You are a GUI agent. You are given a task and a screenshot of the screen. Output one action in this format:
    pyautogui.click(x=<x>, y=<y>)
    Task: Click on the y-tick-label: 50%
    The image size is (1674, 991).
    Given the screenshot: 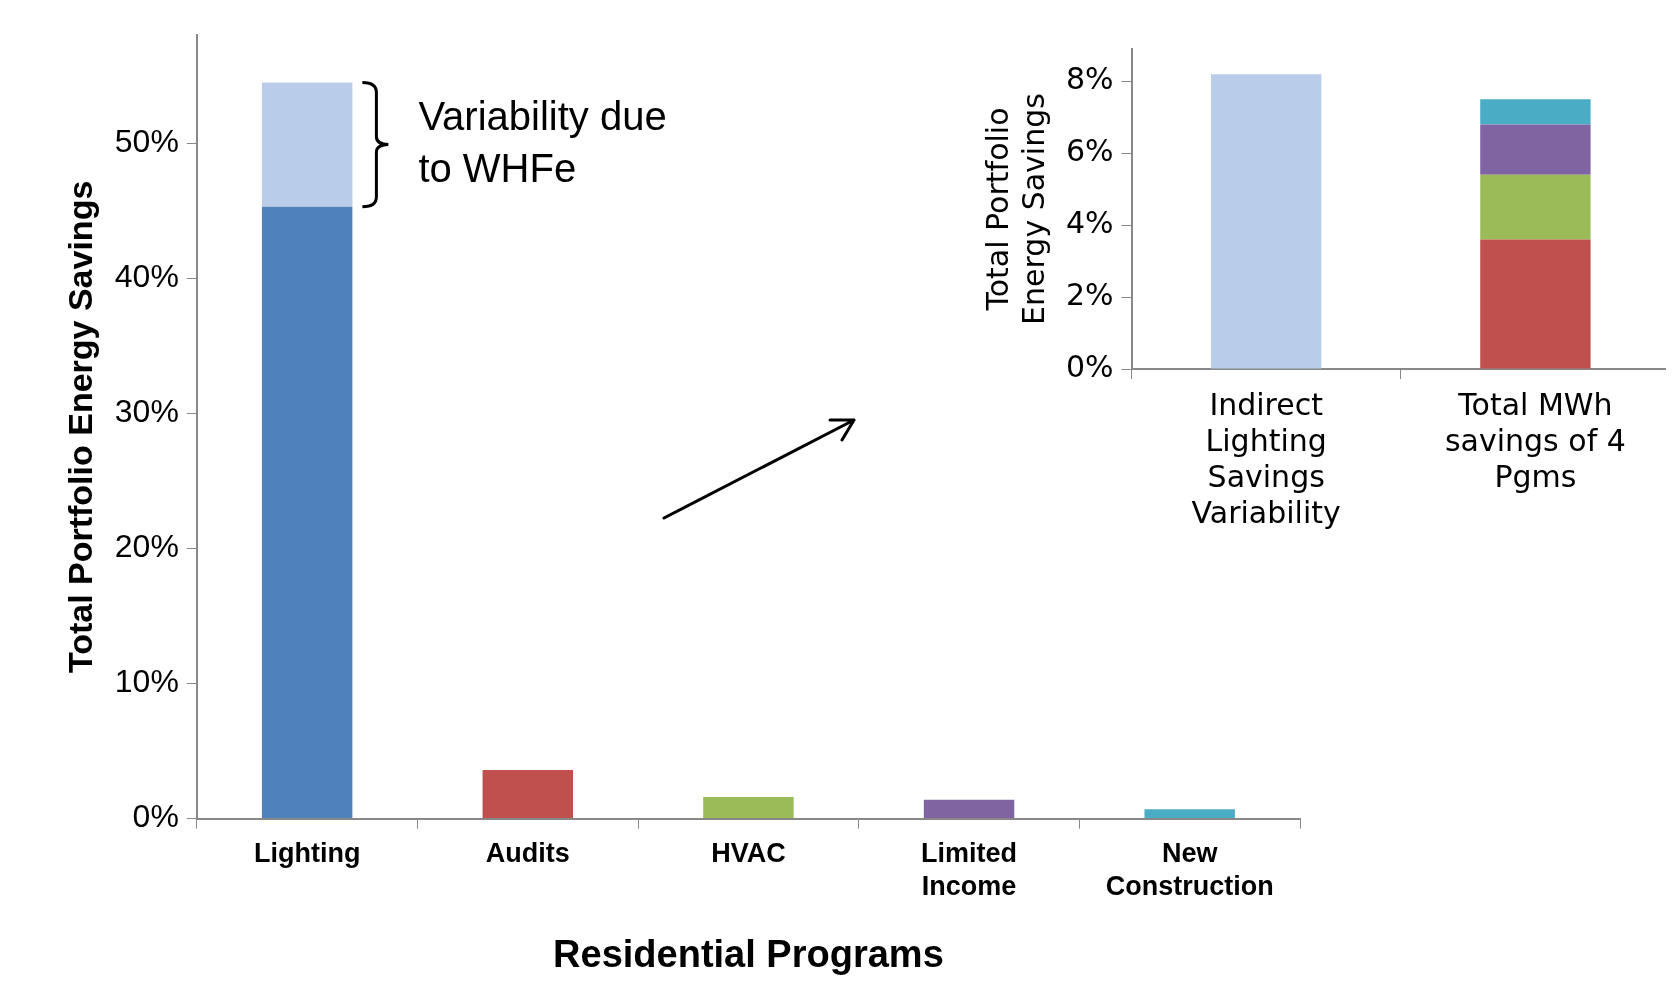 What is the action you would take?
    pyautogui.click(x=146, y=141)
    